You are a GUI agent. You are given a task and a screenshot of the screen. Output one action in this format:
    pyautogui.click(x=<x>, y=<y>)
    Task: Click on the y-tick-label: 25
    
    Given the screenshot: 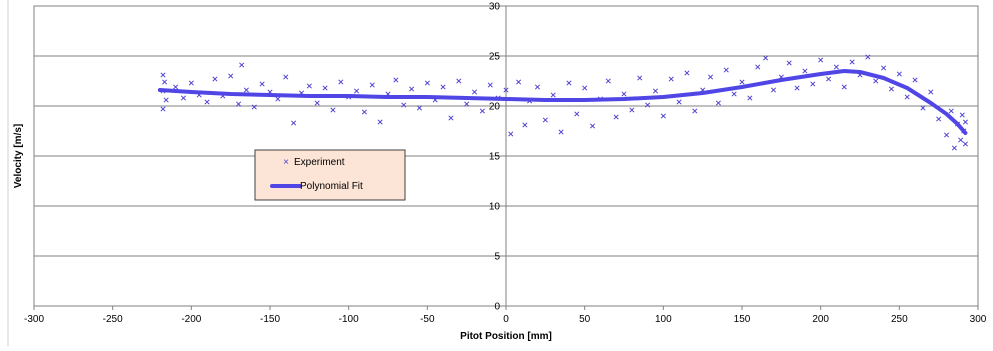 What is the action you would take?
    pyautogui.click(x=495, y=57)
    